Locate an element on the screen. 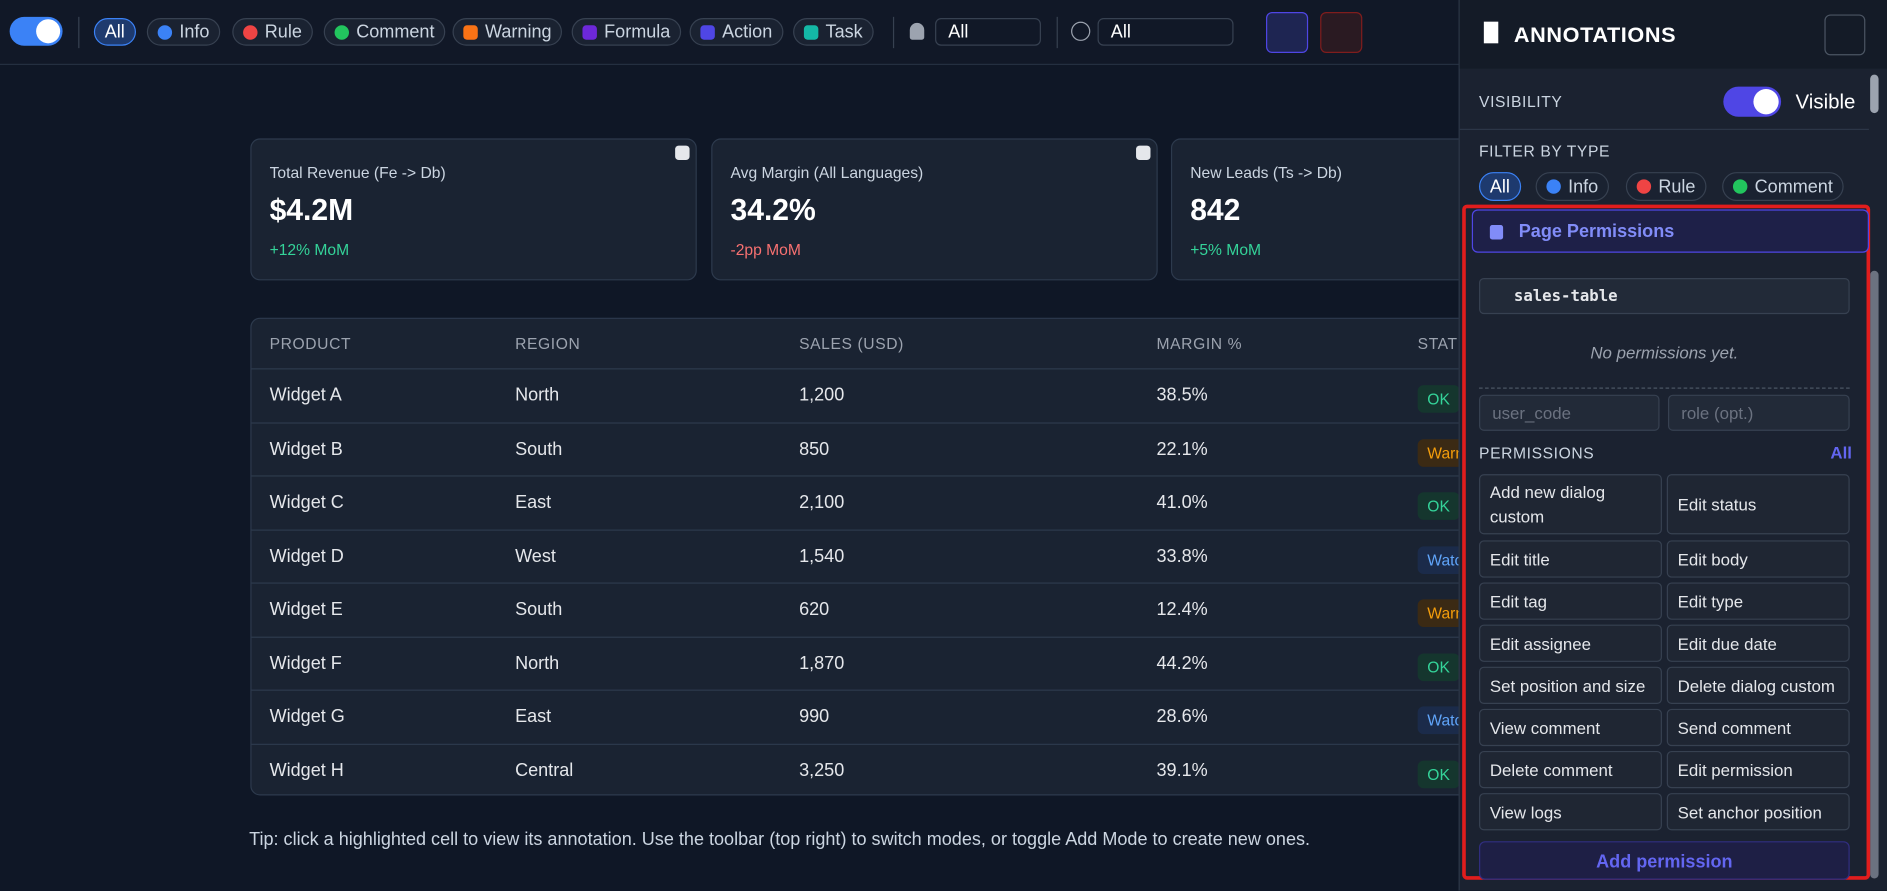 Image resolution: width=1887 pixels, height=891 pixels. table-cell: 2,100 is located at coordinates (822, 502).